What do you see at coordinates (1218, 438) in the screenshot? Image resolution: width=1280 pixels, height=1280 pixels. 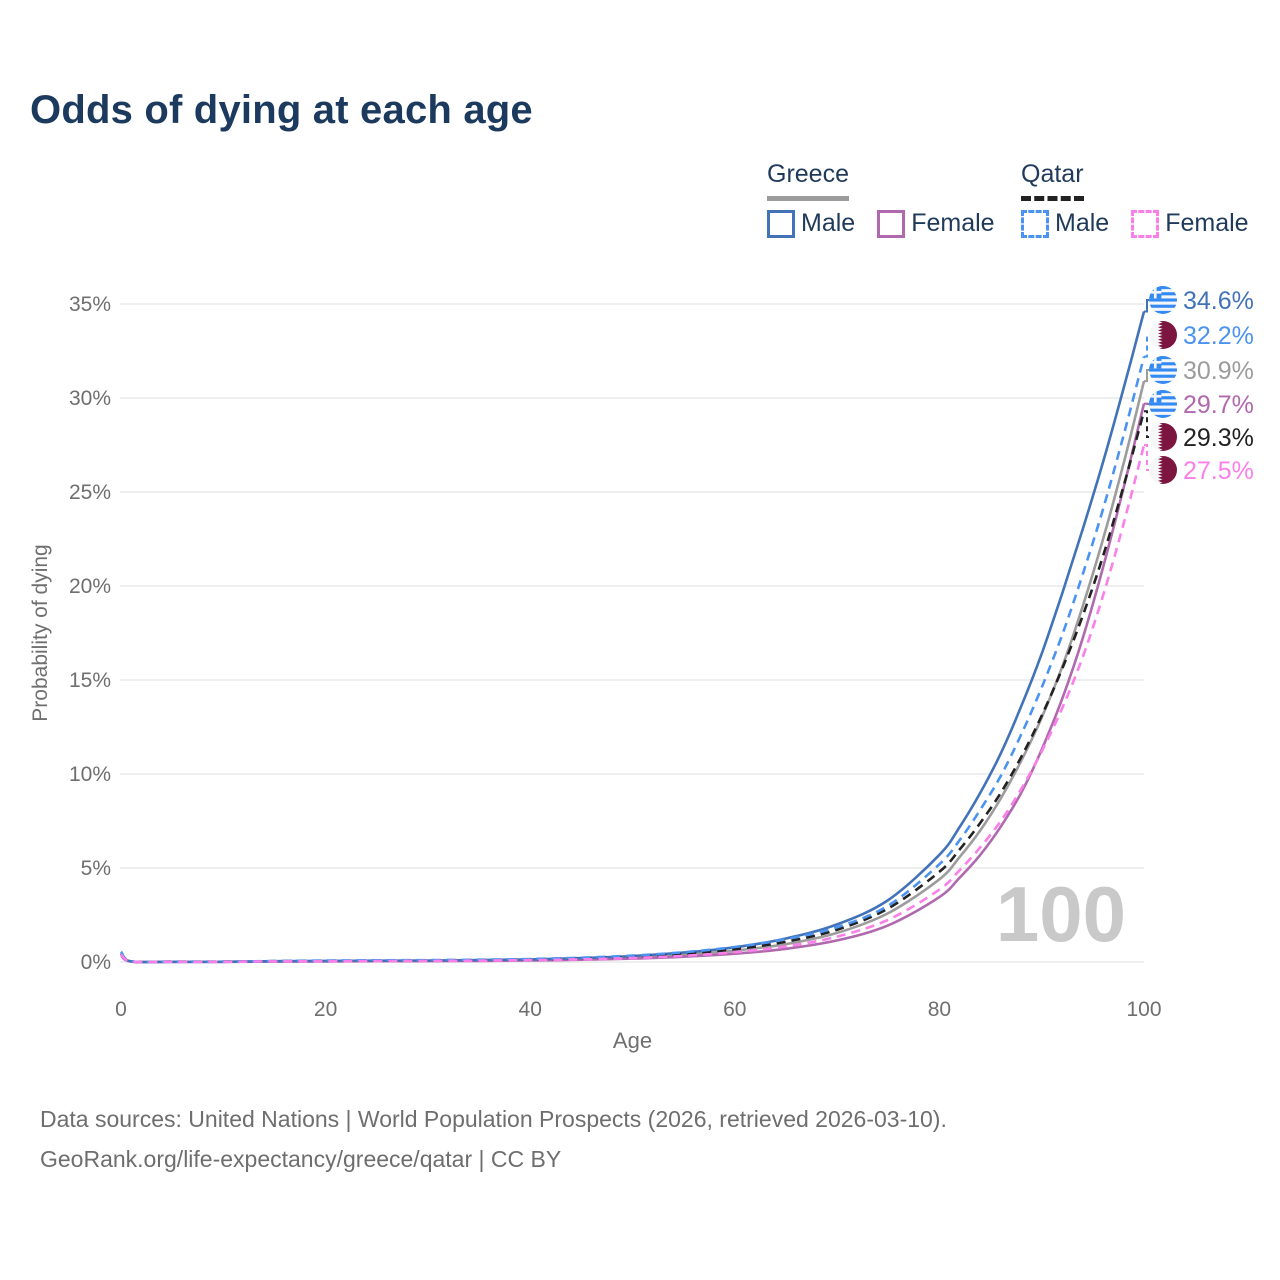 I see `end-label-qatar-combined: 29.3%` at bounding box center [1218, 438].